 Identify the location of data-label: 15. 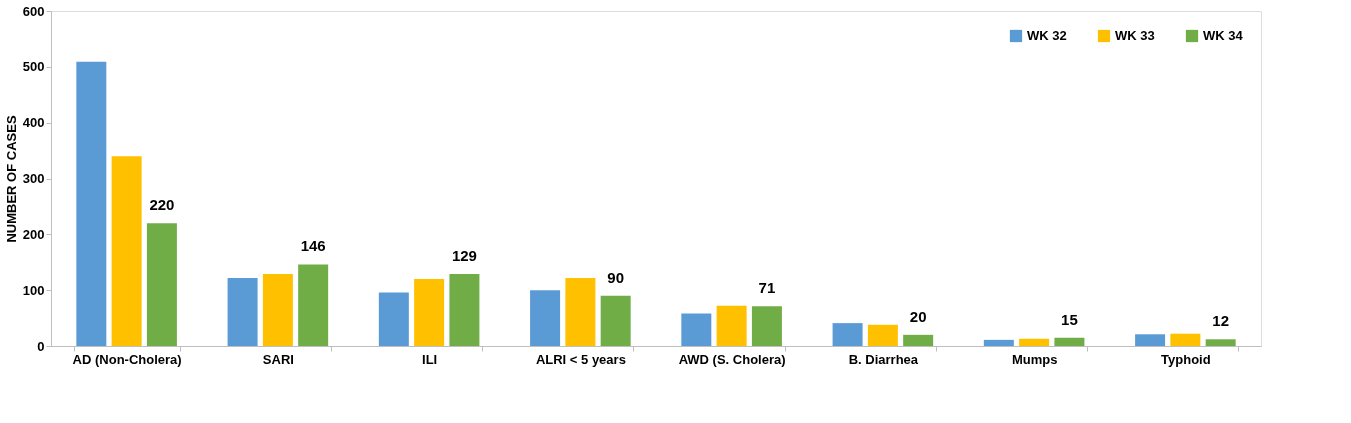
(1069, 319).